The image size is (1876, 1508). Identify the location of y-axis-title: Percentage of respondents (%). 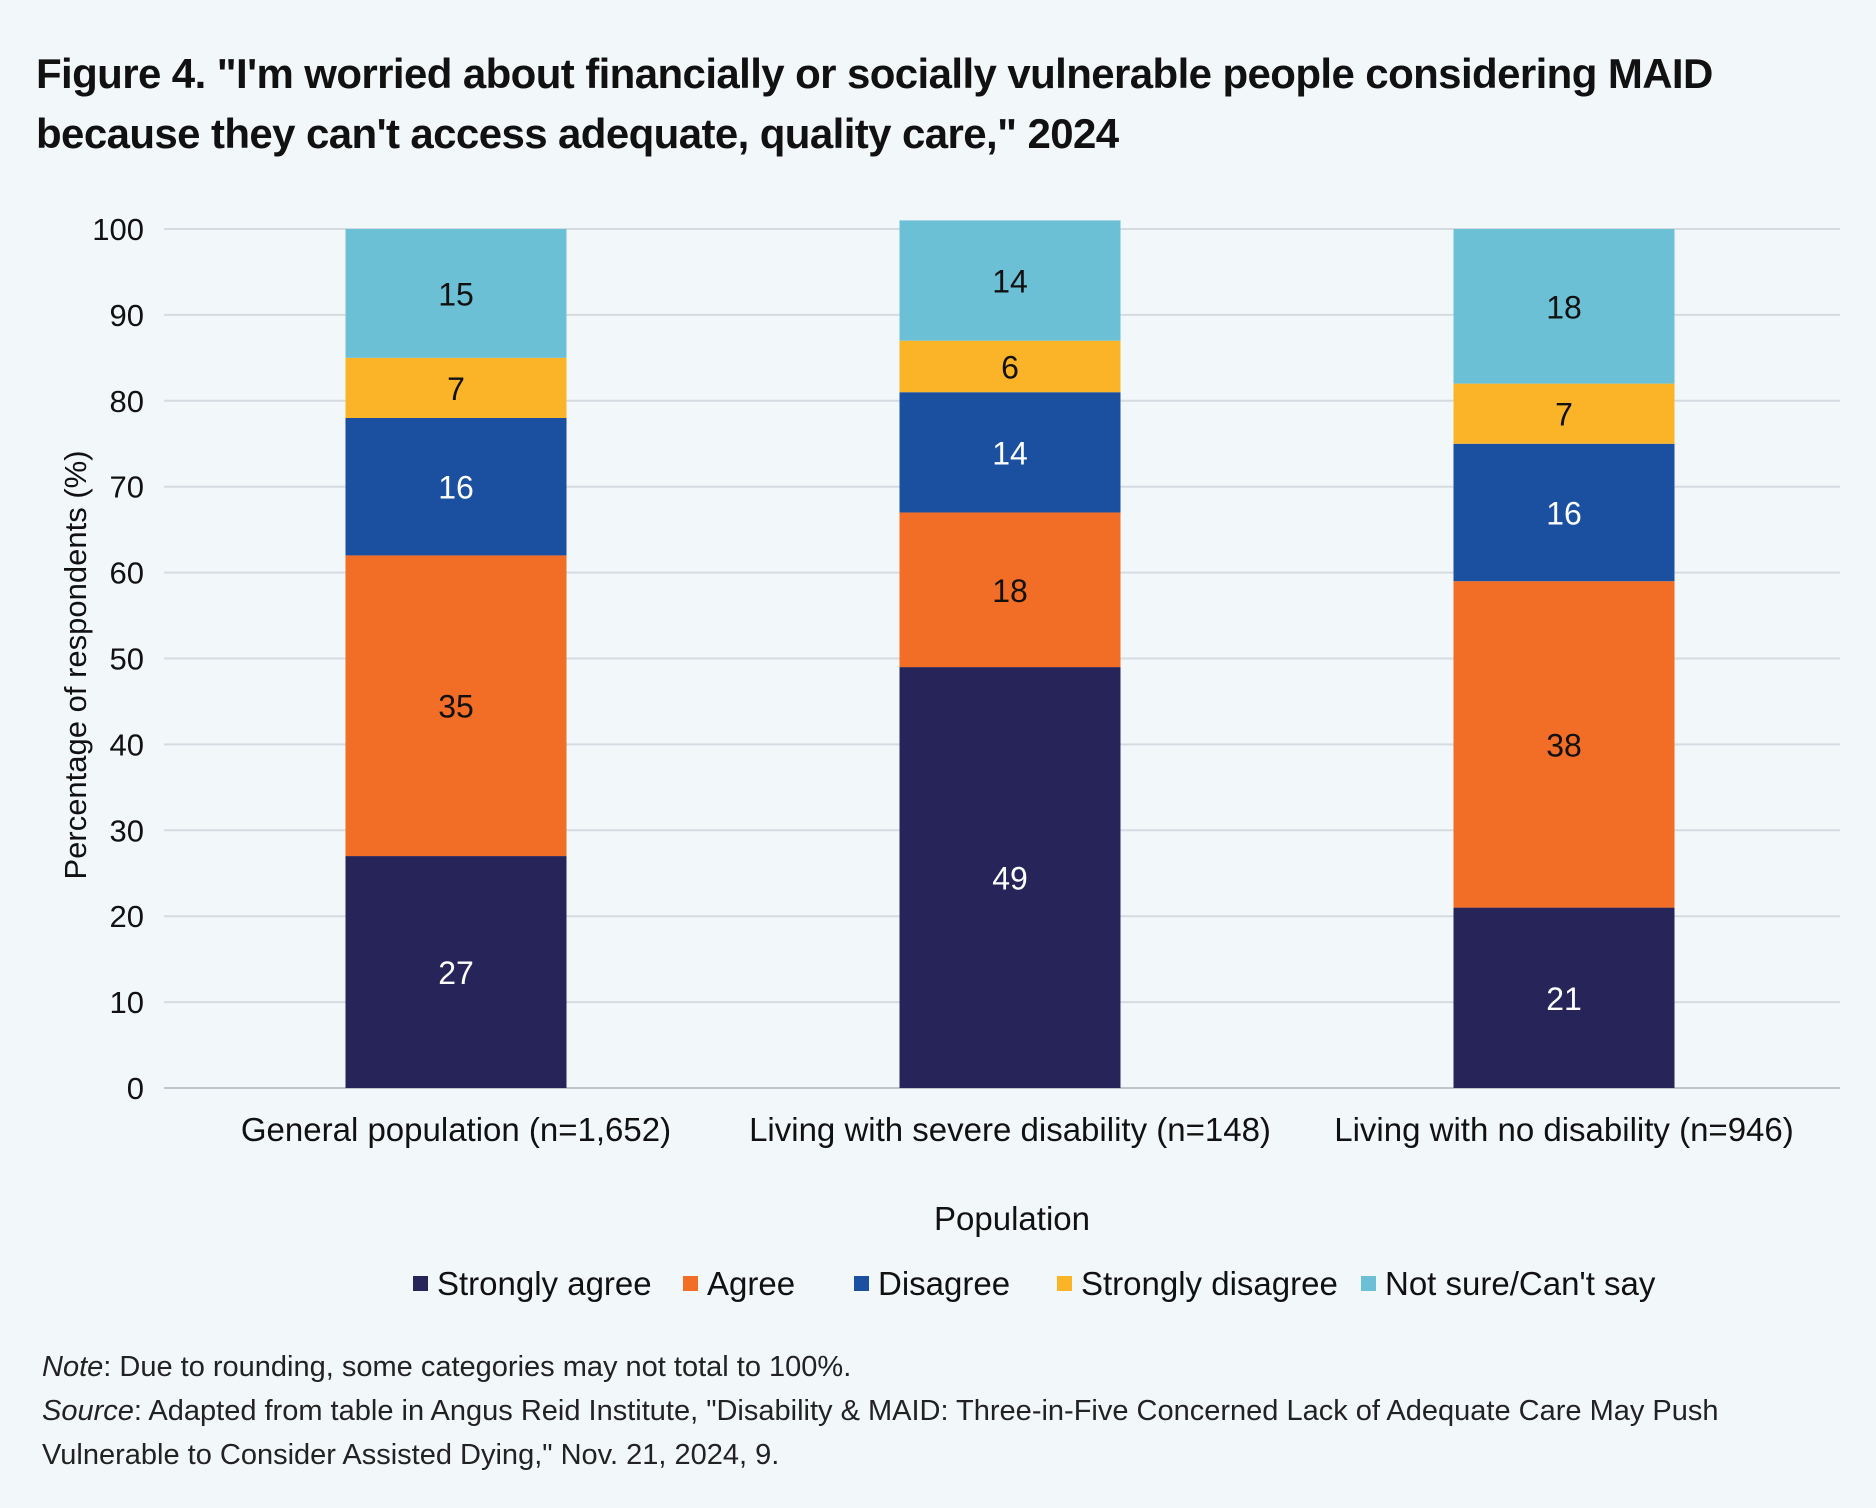
(75, 664).